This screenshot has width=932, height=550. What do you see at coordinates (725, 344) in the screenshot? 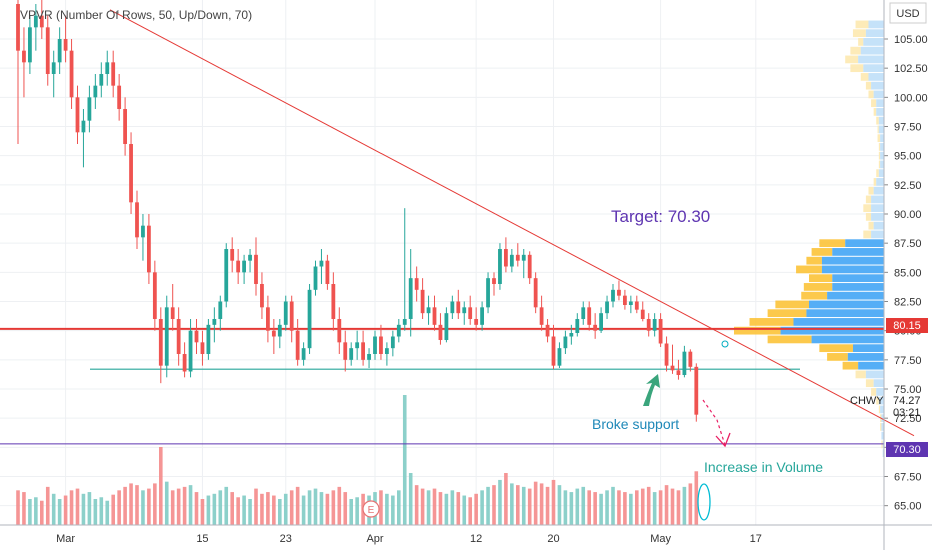
I see `alert-marker-icon` at bounding box center [725, 344].